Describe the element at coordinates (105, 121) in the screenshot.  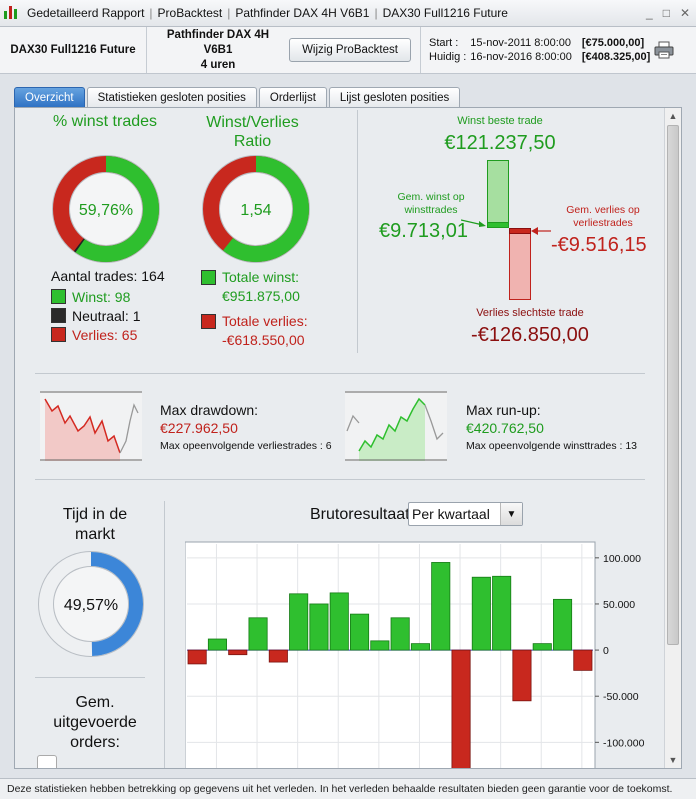
I see `win-pct-title: % winst trades` at that location.